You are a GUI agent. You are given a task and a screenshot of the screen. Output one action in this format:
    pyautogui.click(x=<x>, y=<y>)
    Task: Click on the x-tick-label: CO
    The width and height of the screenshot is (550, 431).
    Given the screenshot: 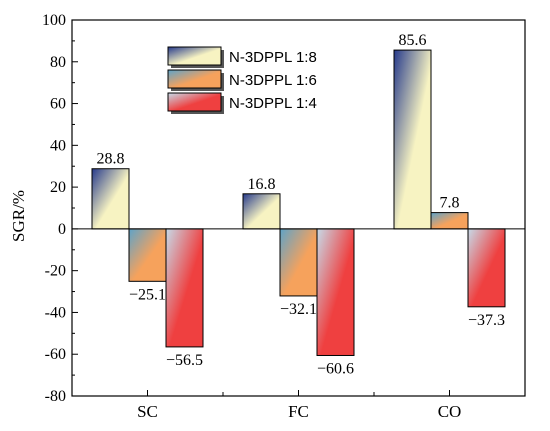 What is the action you would take?
    pyautogui.click(x=450, y=411)
    